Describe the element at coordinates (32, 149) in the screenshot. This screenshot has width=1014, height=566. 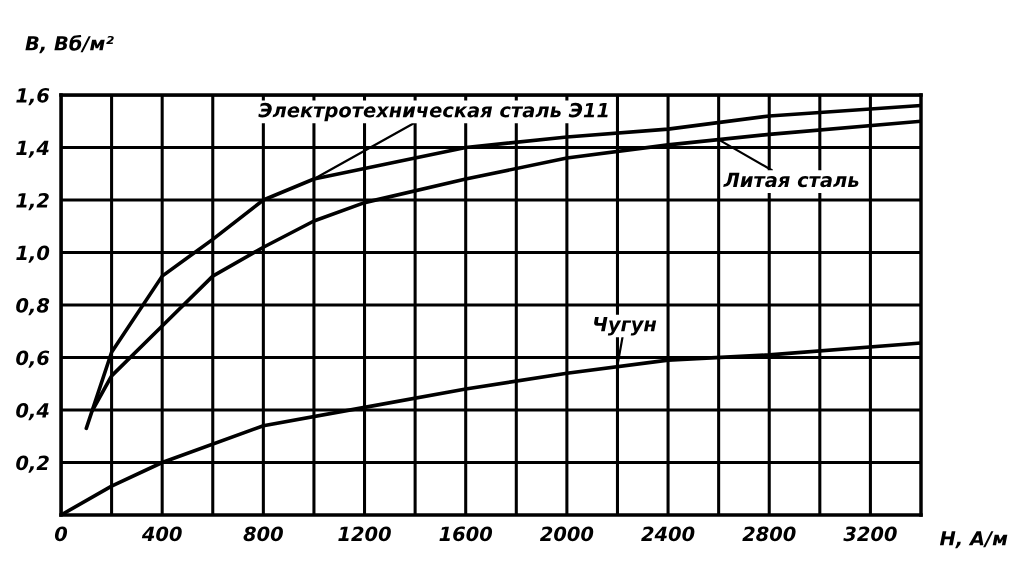
I see `y-tick-label: 1,4` at that location.